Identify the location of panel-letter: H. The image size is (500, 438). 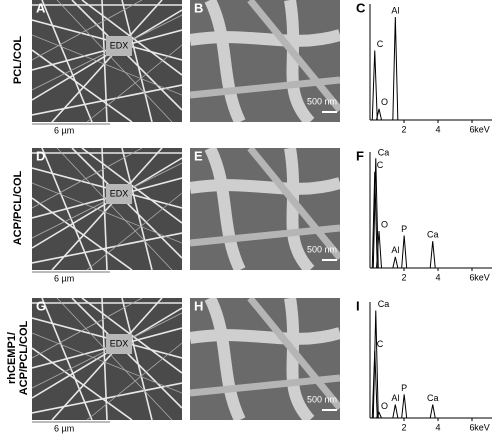
(198, 305).